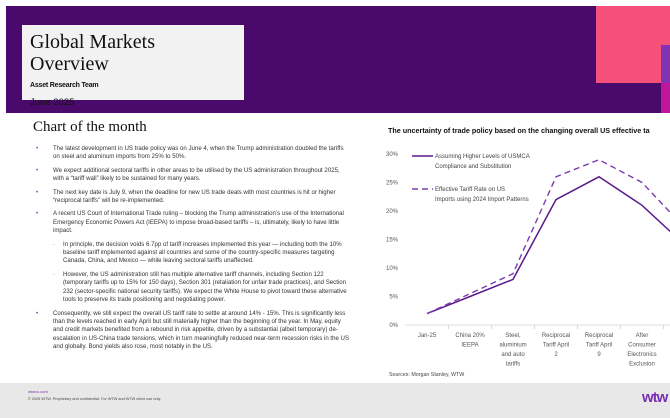 The height and width of the screenshot is (418, 670). Describe the element at coordinates (92, 53) in the screenshot. I see `page-title: Global Markets Overview` at that location.